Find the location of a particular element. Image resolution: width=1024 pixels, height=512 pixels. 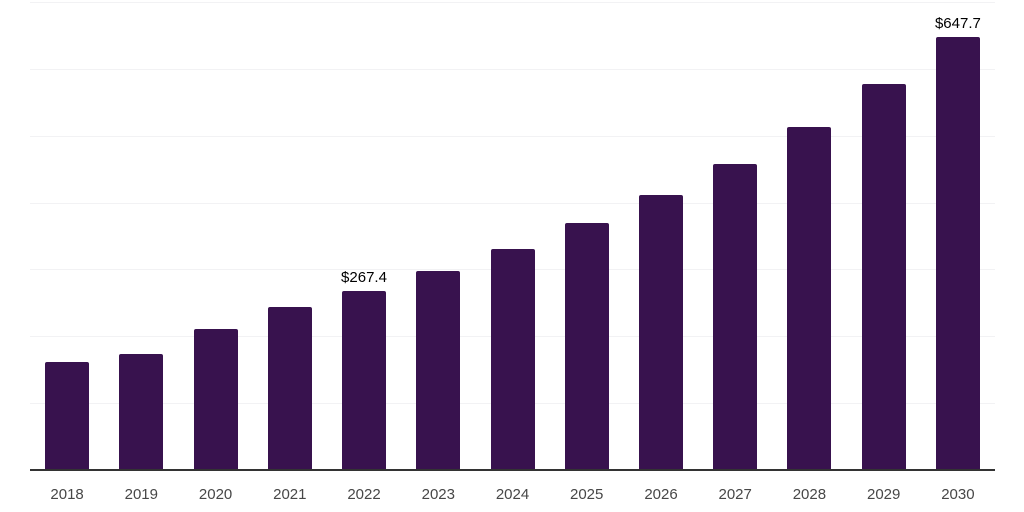

x-tick-label-2022: 2022 is located at coordinates (364, 494).